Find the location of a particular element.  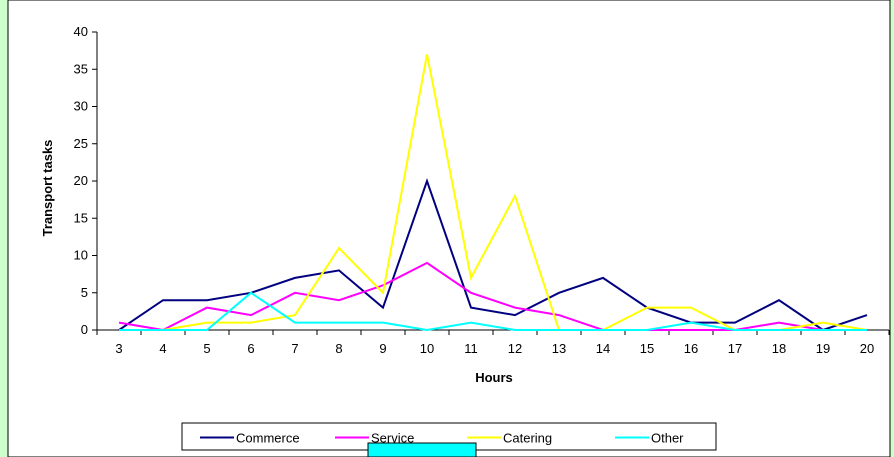

x-tick-label: 8 is located at coordinates (338, 348).